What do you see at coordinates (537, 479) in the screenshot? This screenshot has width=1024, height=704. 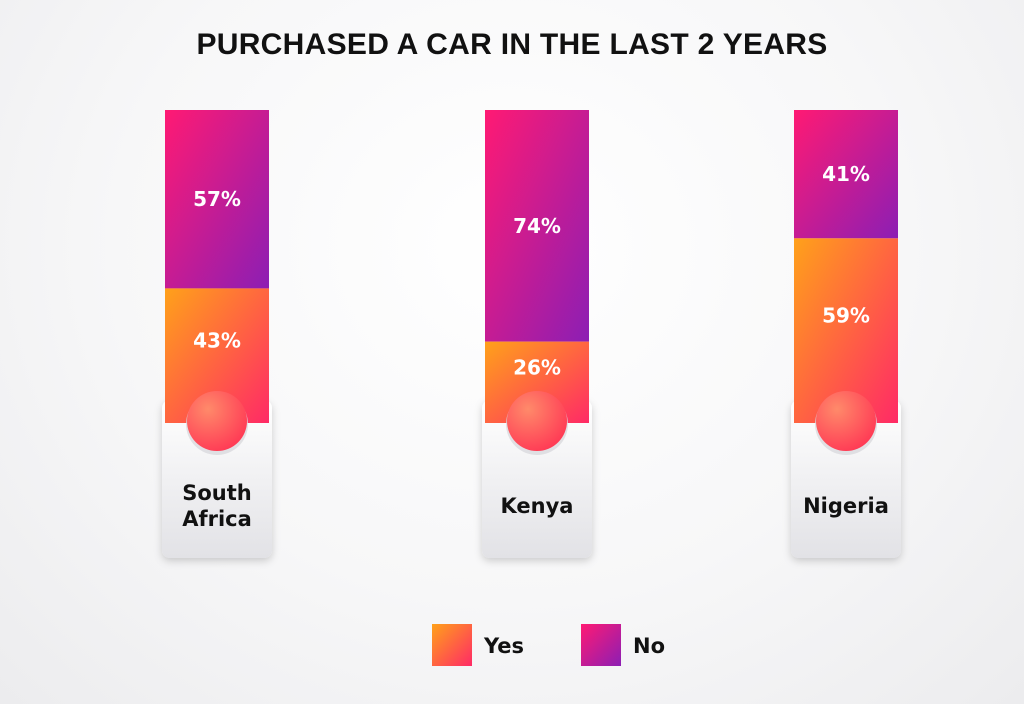 I see `category-card-kenya` at bounding box center [537, 479].